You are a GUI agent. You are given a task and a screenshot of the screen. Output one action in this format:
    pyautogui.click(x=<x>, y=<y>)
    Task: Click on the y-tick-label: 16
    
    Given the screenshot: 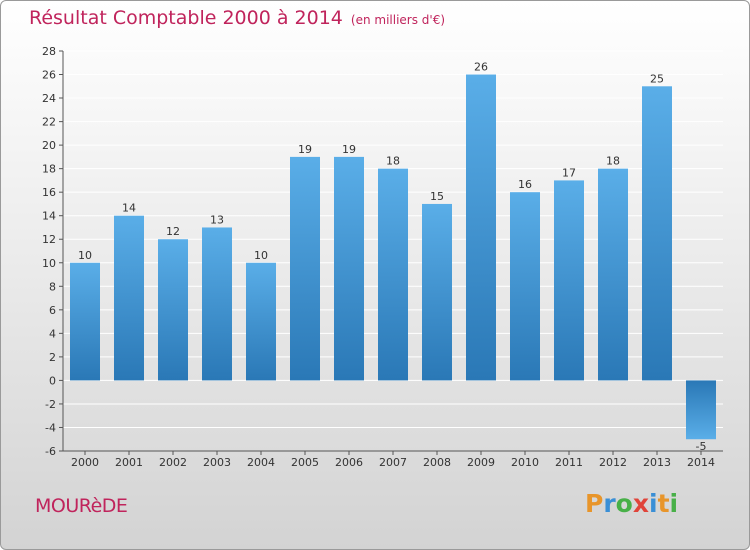 What is the action you would take?
    pyautogui.click(x=49, y=192)
    